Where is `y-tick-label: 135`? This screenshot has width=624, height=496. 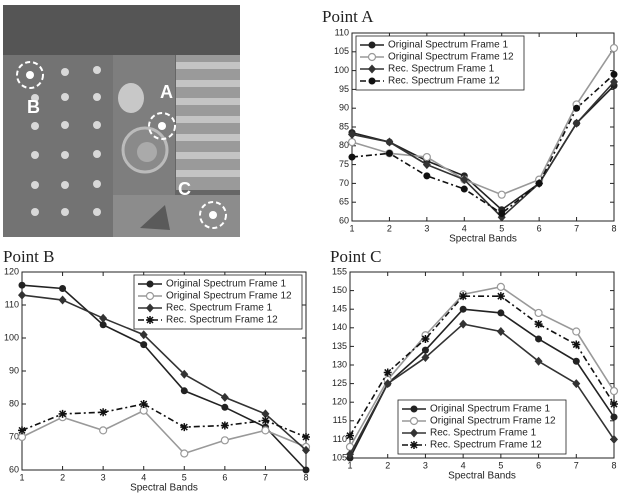 y-tick-label: 135 is located at coordinates (339, 346).